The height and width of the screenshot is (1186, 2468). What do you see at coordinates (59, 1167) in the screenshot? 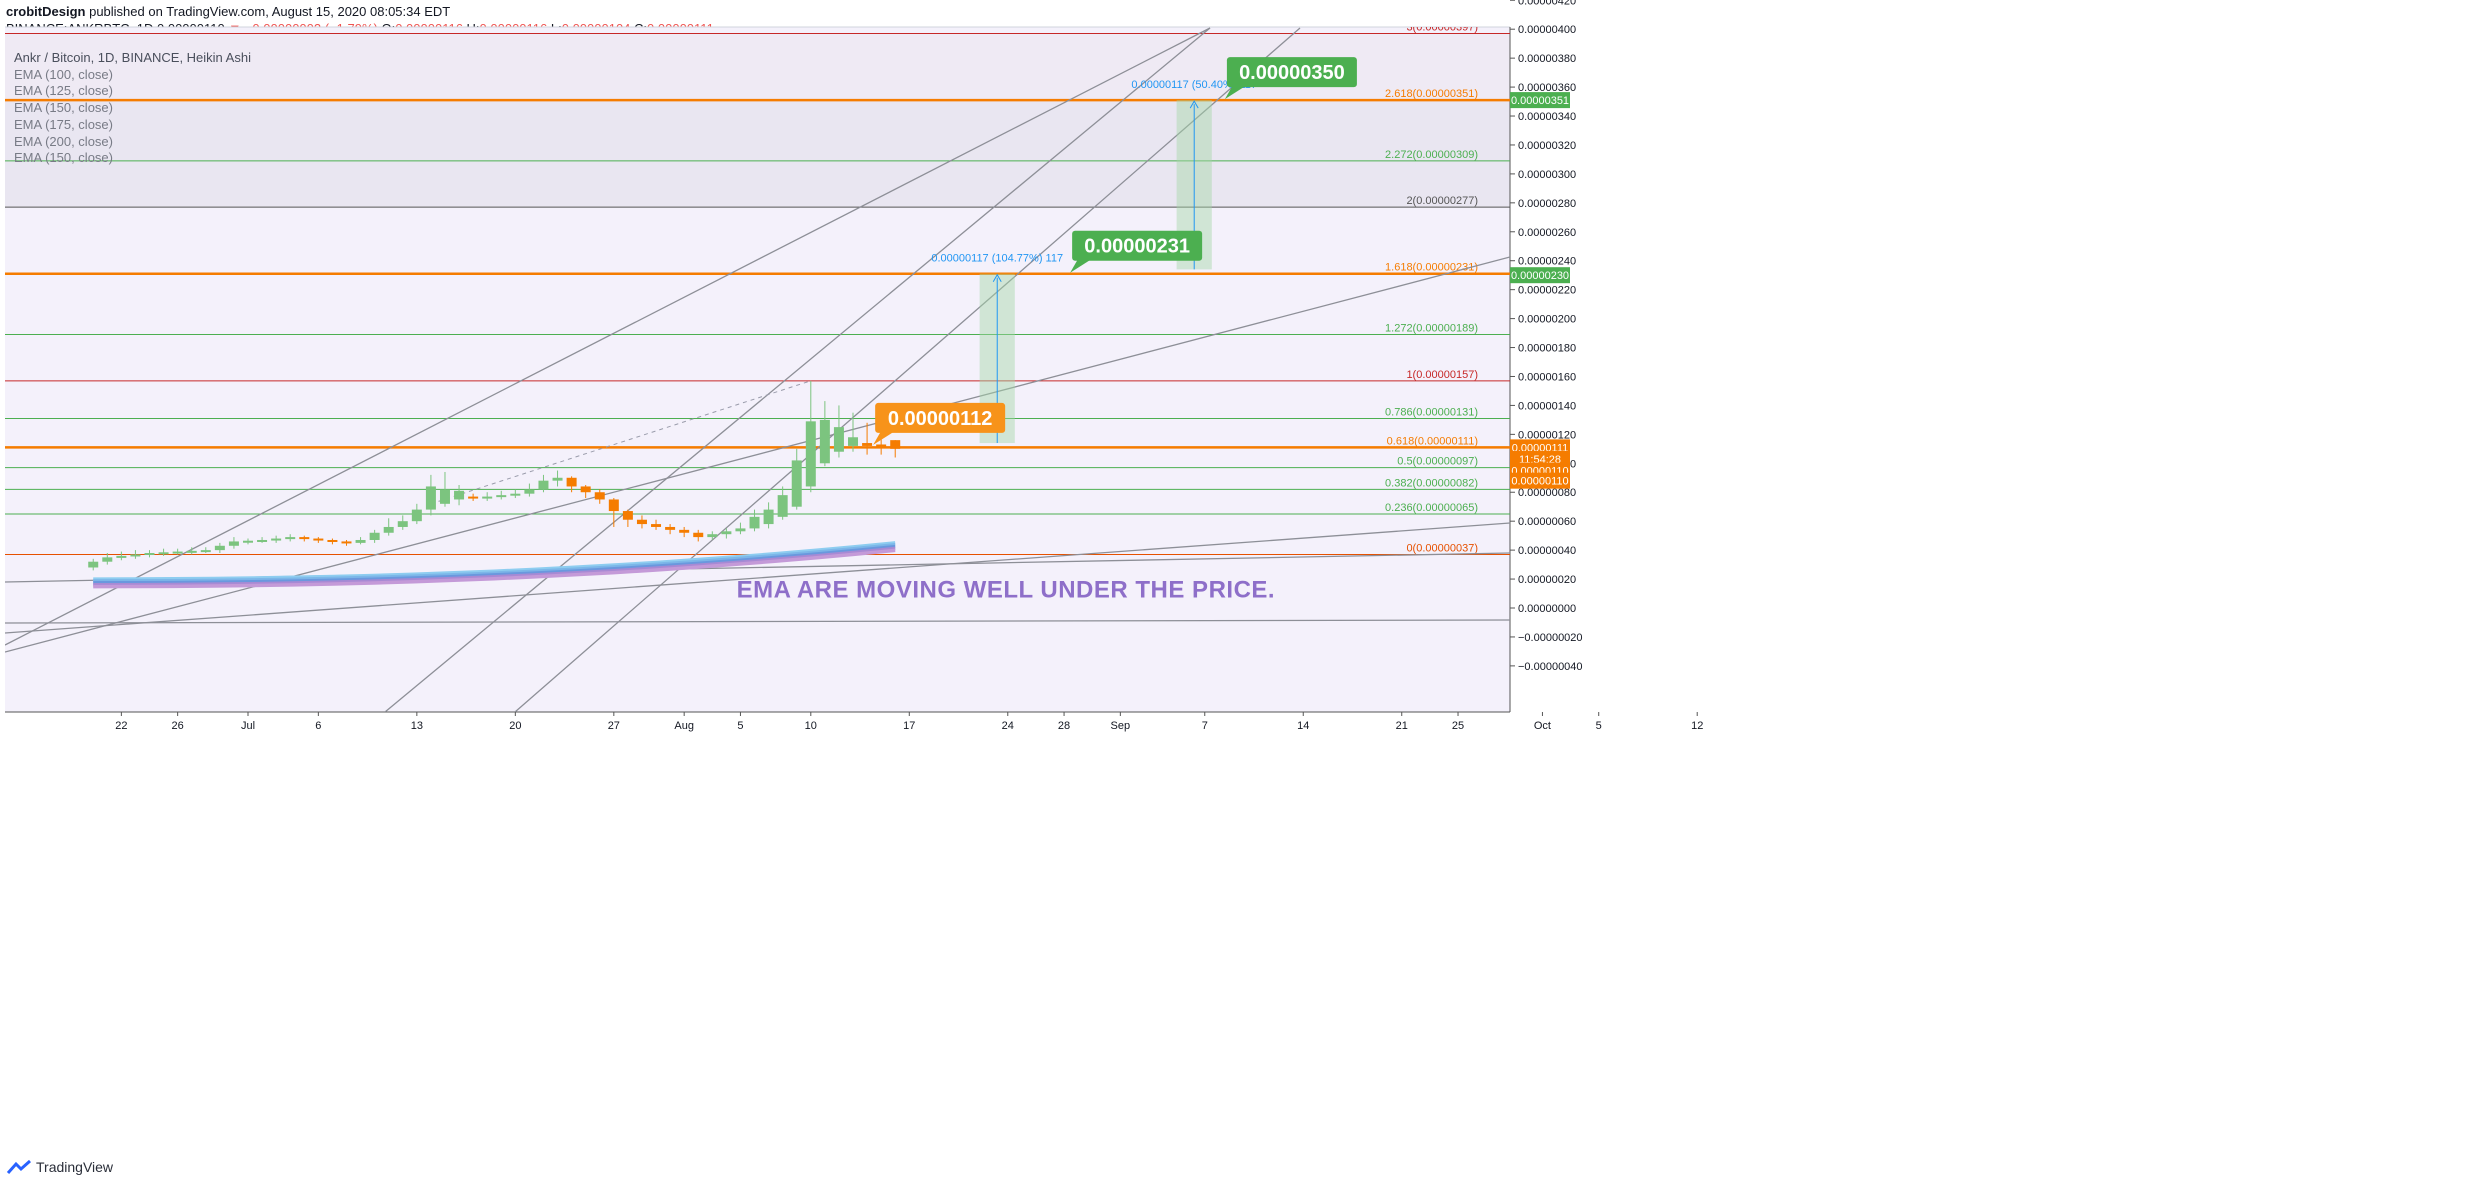
I see `tradingview-branding: TradingView` at bounding box center [59, 1167].